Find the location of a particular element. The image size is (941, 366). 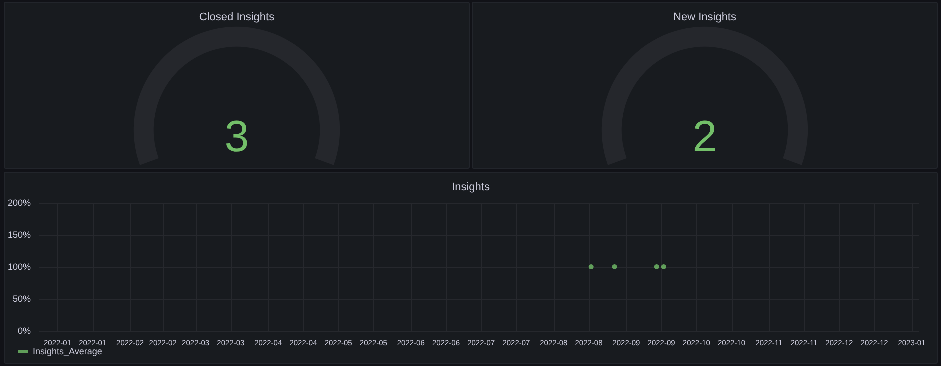

legend-label: Insights_Average is located at coordinates (67, 351).